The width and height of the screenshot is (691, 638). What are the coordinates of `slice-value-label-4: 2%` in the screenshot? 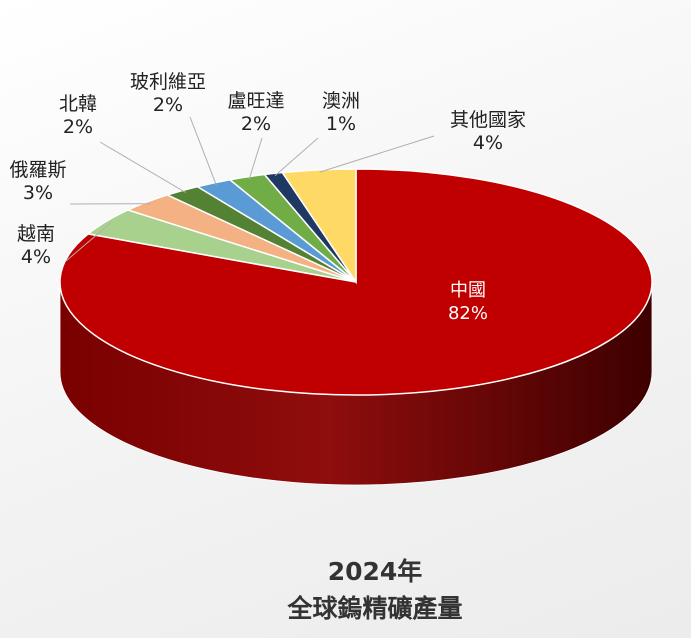 It's located at (168, 105).